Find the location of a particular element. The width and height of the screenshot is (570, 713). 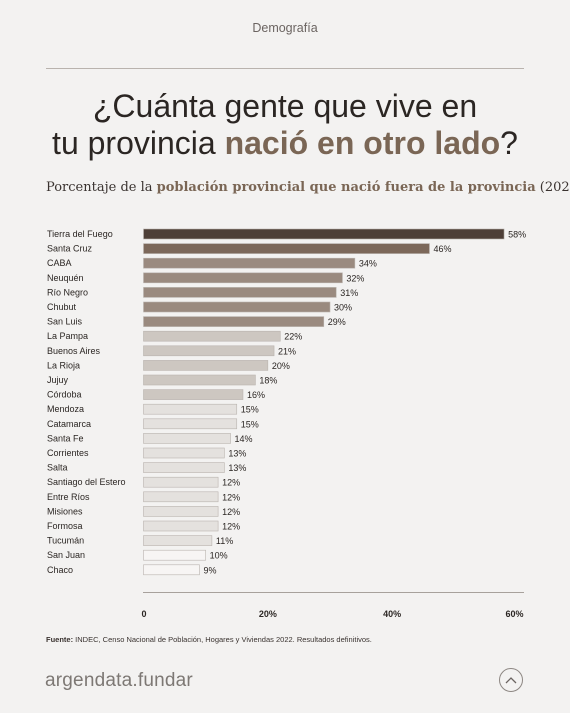

title-accent: nació en otro lado is located at coordinates (362, 143).